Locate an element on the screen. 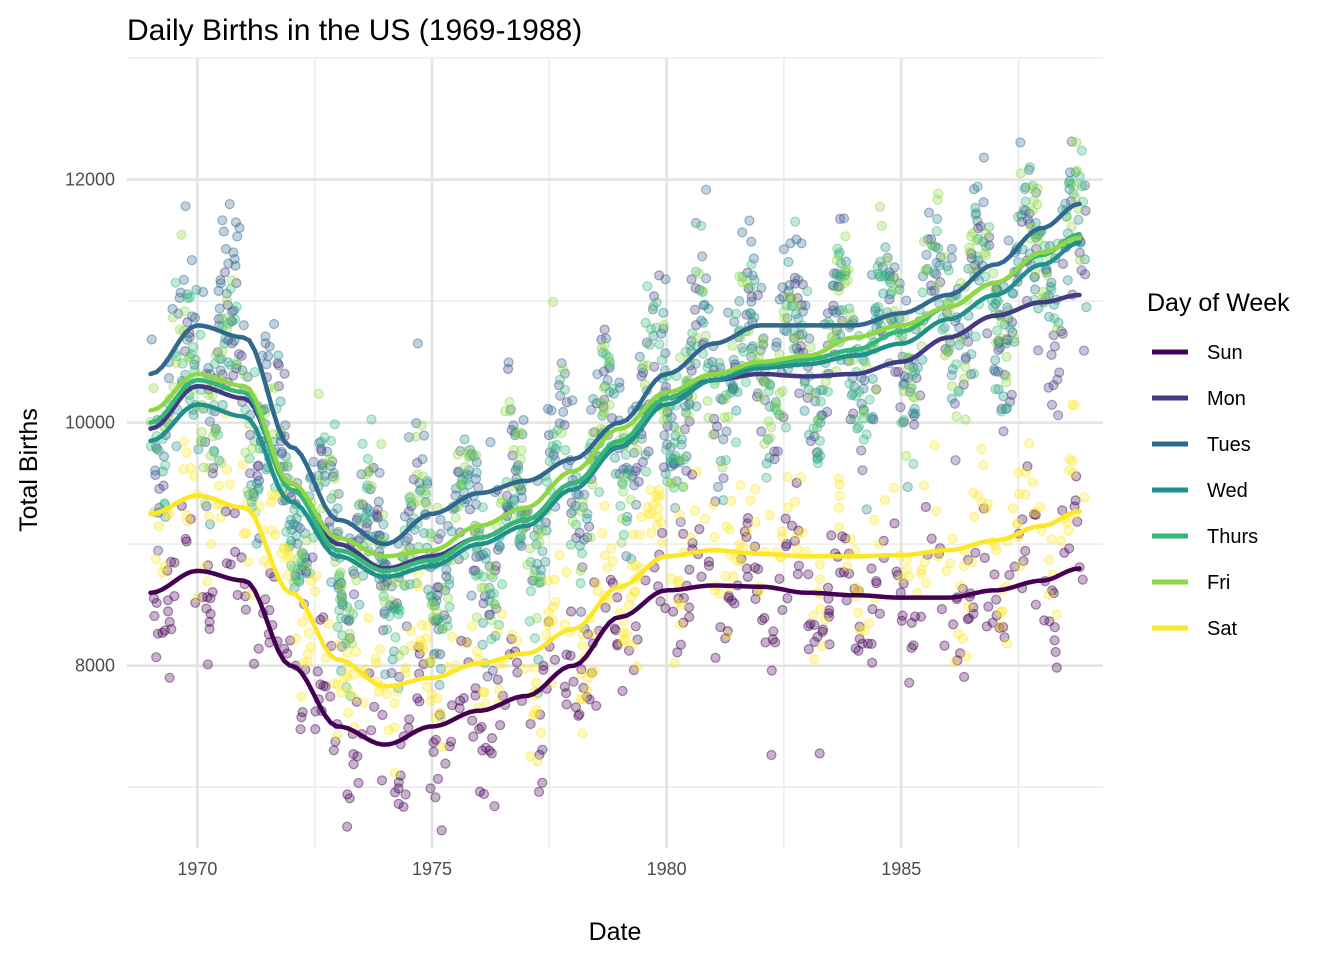 This screenshot has height=965, width=1344. legend-label-sat: Sat is located at coordinates (1222, 629).